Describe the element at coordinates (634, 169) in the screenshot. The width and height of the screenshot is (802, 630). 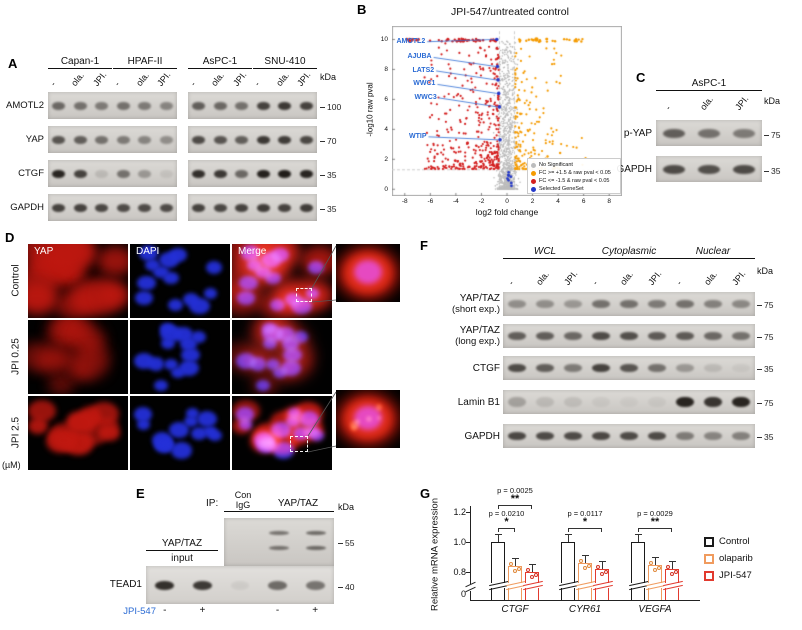
I see `blot-row-label: GAPDH` at that location.